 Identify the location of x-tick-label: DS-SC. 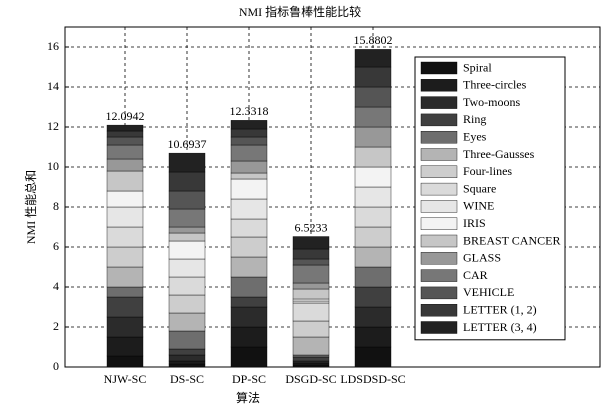
(187, 379).